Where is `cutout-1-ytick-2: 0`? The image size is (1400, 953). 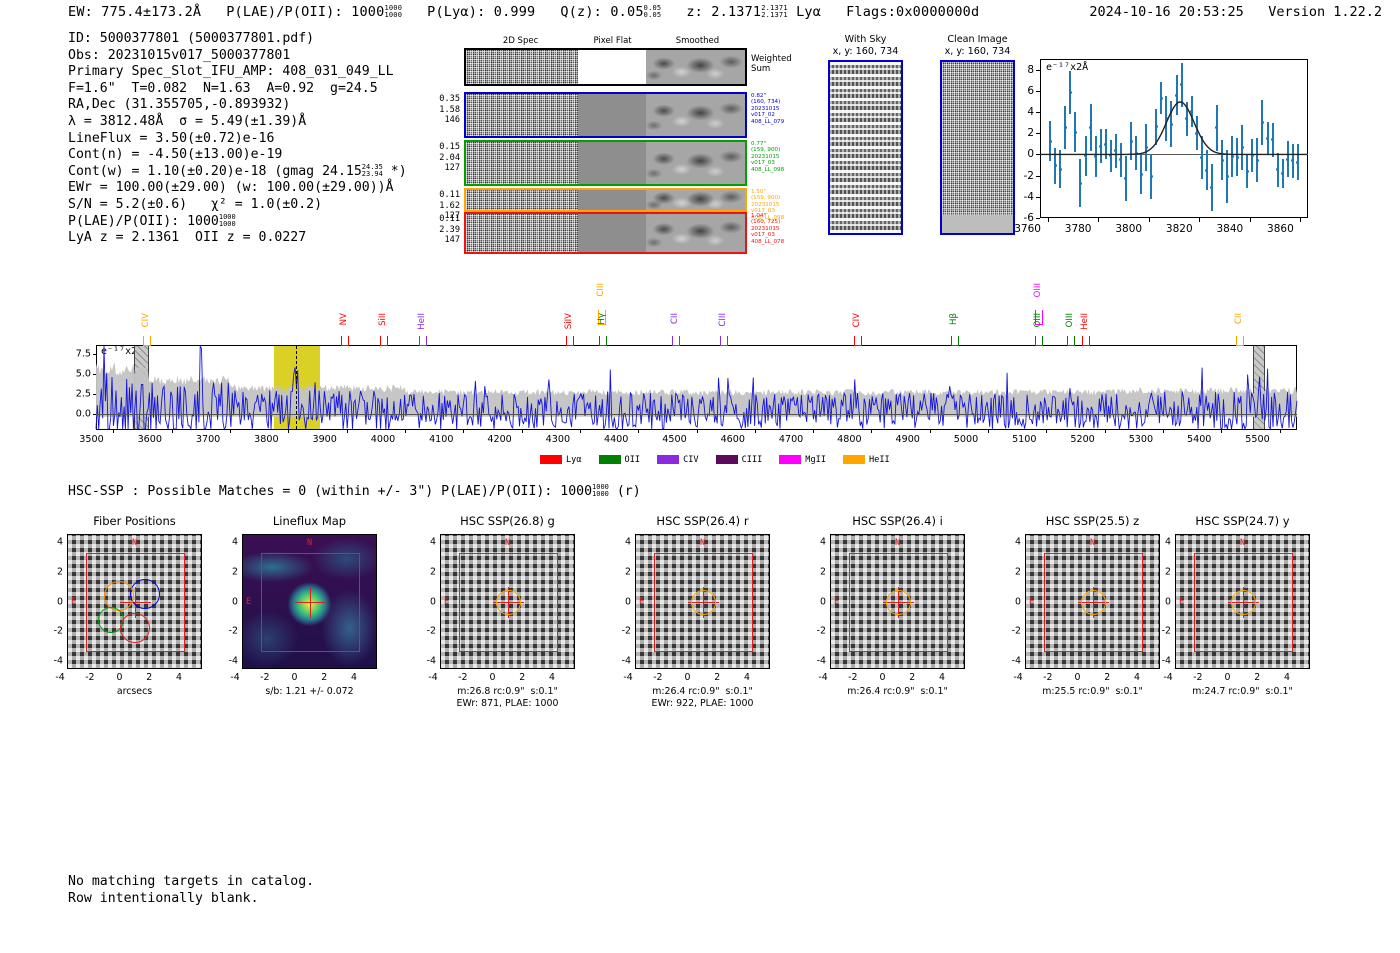
cutout-1-ytick-2: 0 is located at coordinates (60, 601).